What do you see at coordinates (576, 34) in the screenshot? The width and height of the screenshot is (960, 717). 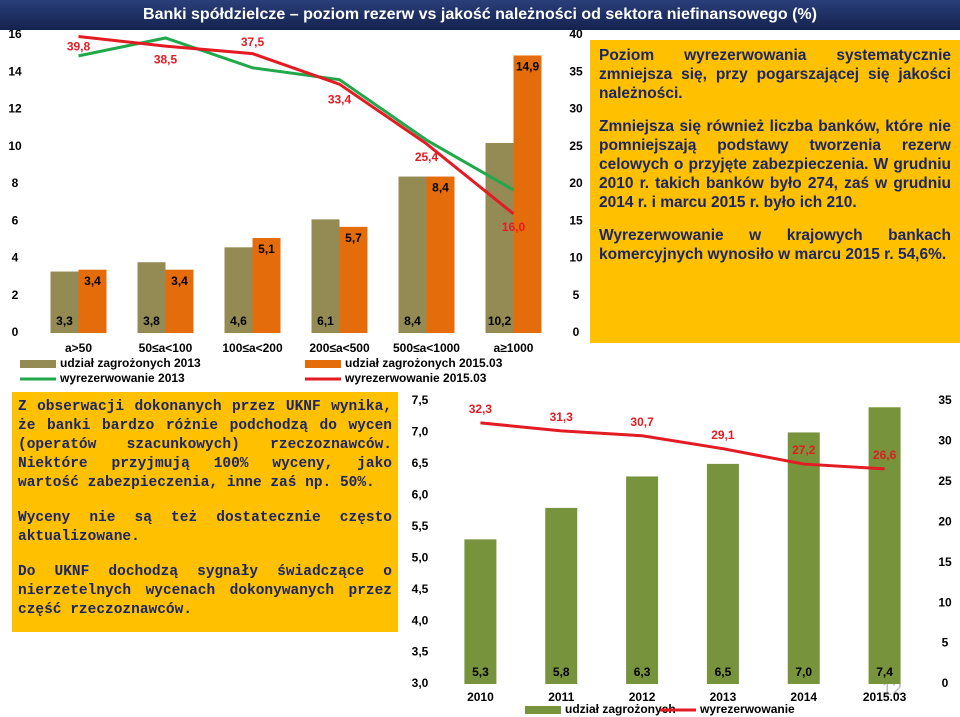 I see `y2-tick-label: 40` at bounding box center [576, 34].